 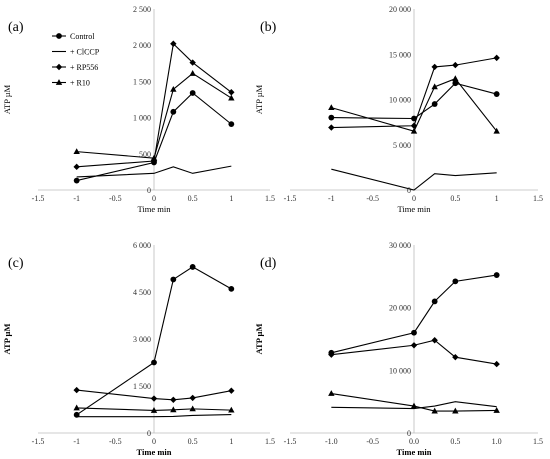 What do you see at coordinates (497, 441) in the screenshot?
I see `x-tick-label: 1.0` at bounding box center [497, 441].